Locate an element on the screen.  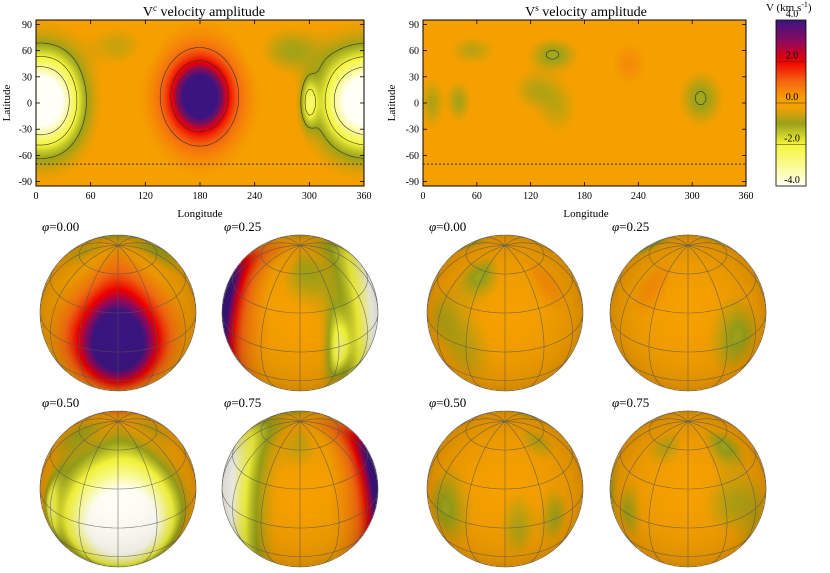
vc-y-ticks: 90 60 30 0 -30 -60 -90 is located at coordinates (191, 104).